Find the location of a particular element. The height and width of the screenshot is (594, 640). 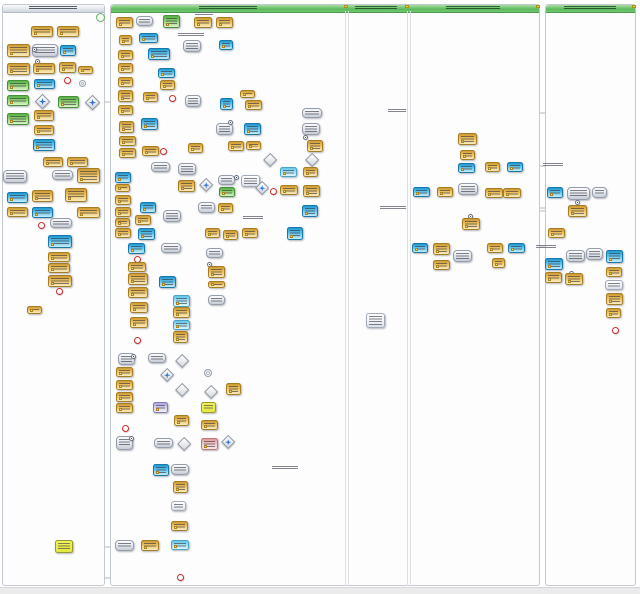

highlighted-task-node is located at coordinates (64, 546).